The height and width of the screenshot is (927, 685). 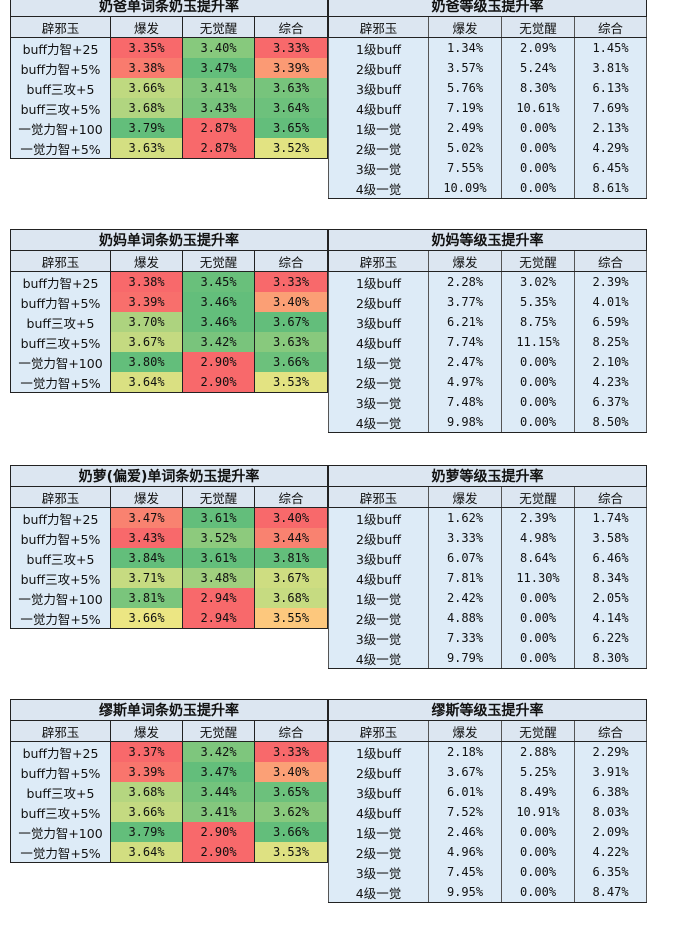 I want to click on value-cell: 6.21%, so click(x=465, y=322).